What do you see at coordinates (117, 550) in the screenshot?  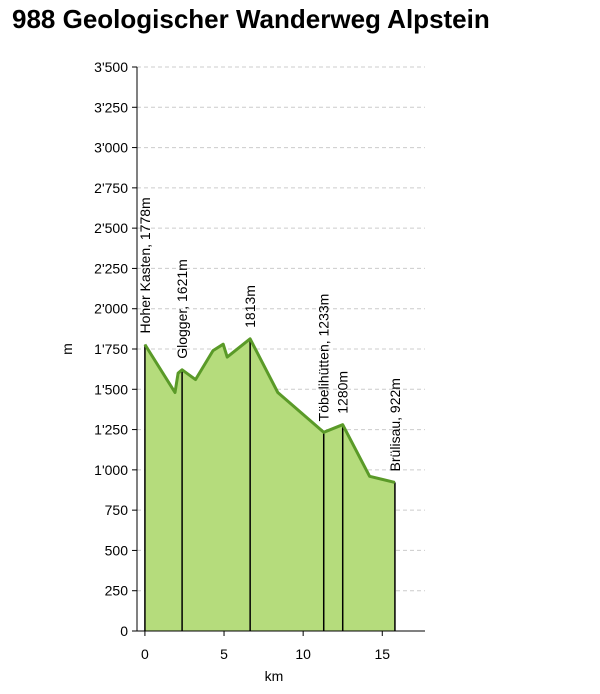 I see `y-tick-label: 500` at bounding box center [117, 550].